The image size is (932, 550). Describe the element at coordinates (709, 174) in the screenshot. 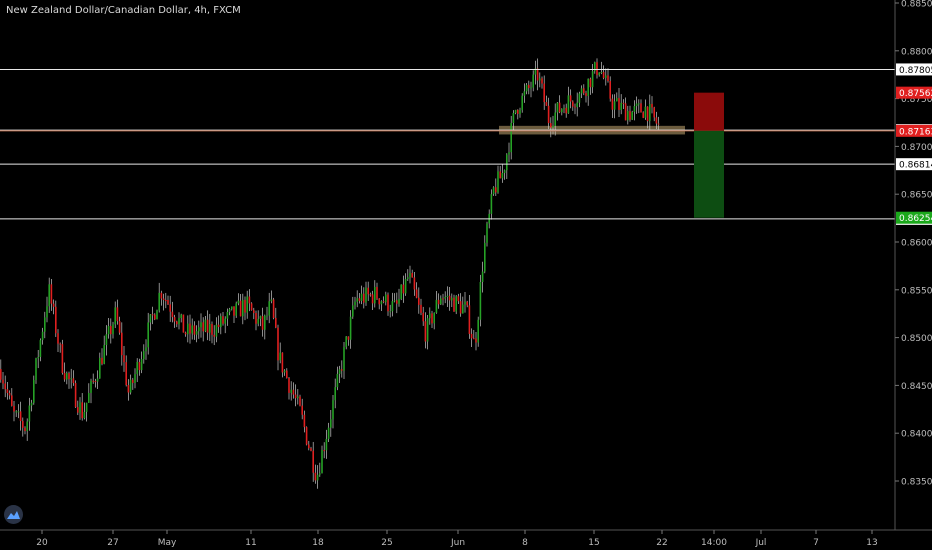

I see `position-target-zone` at that location.